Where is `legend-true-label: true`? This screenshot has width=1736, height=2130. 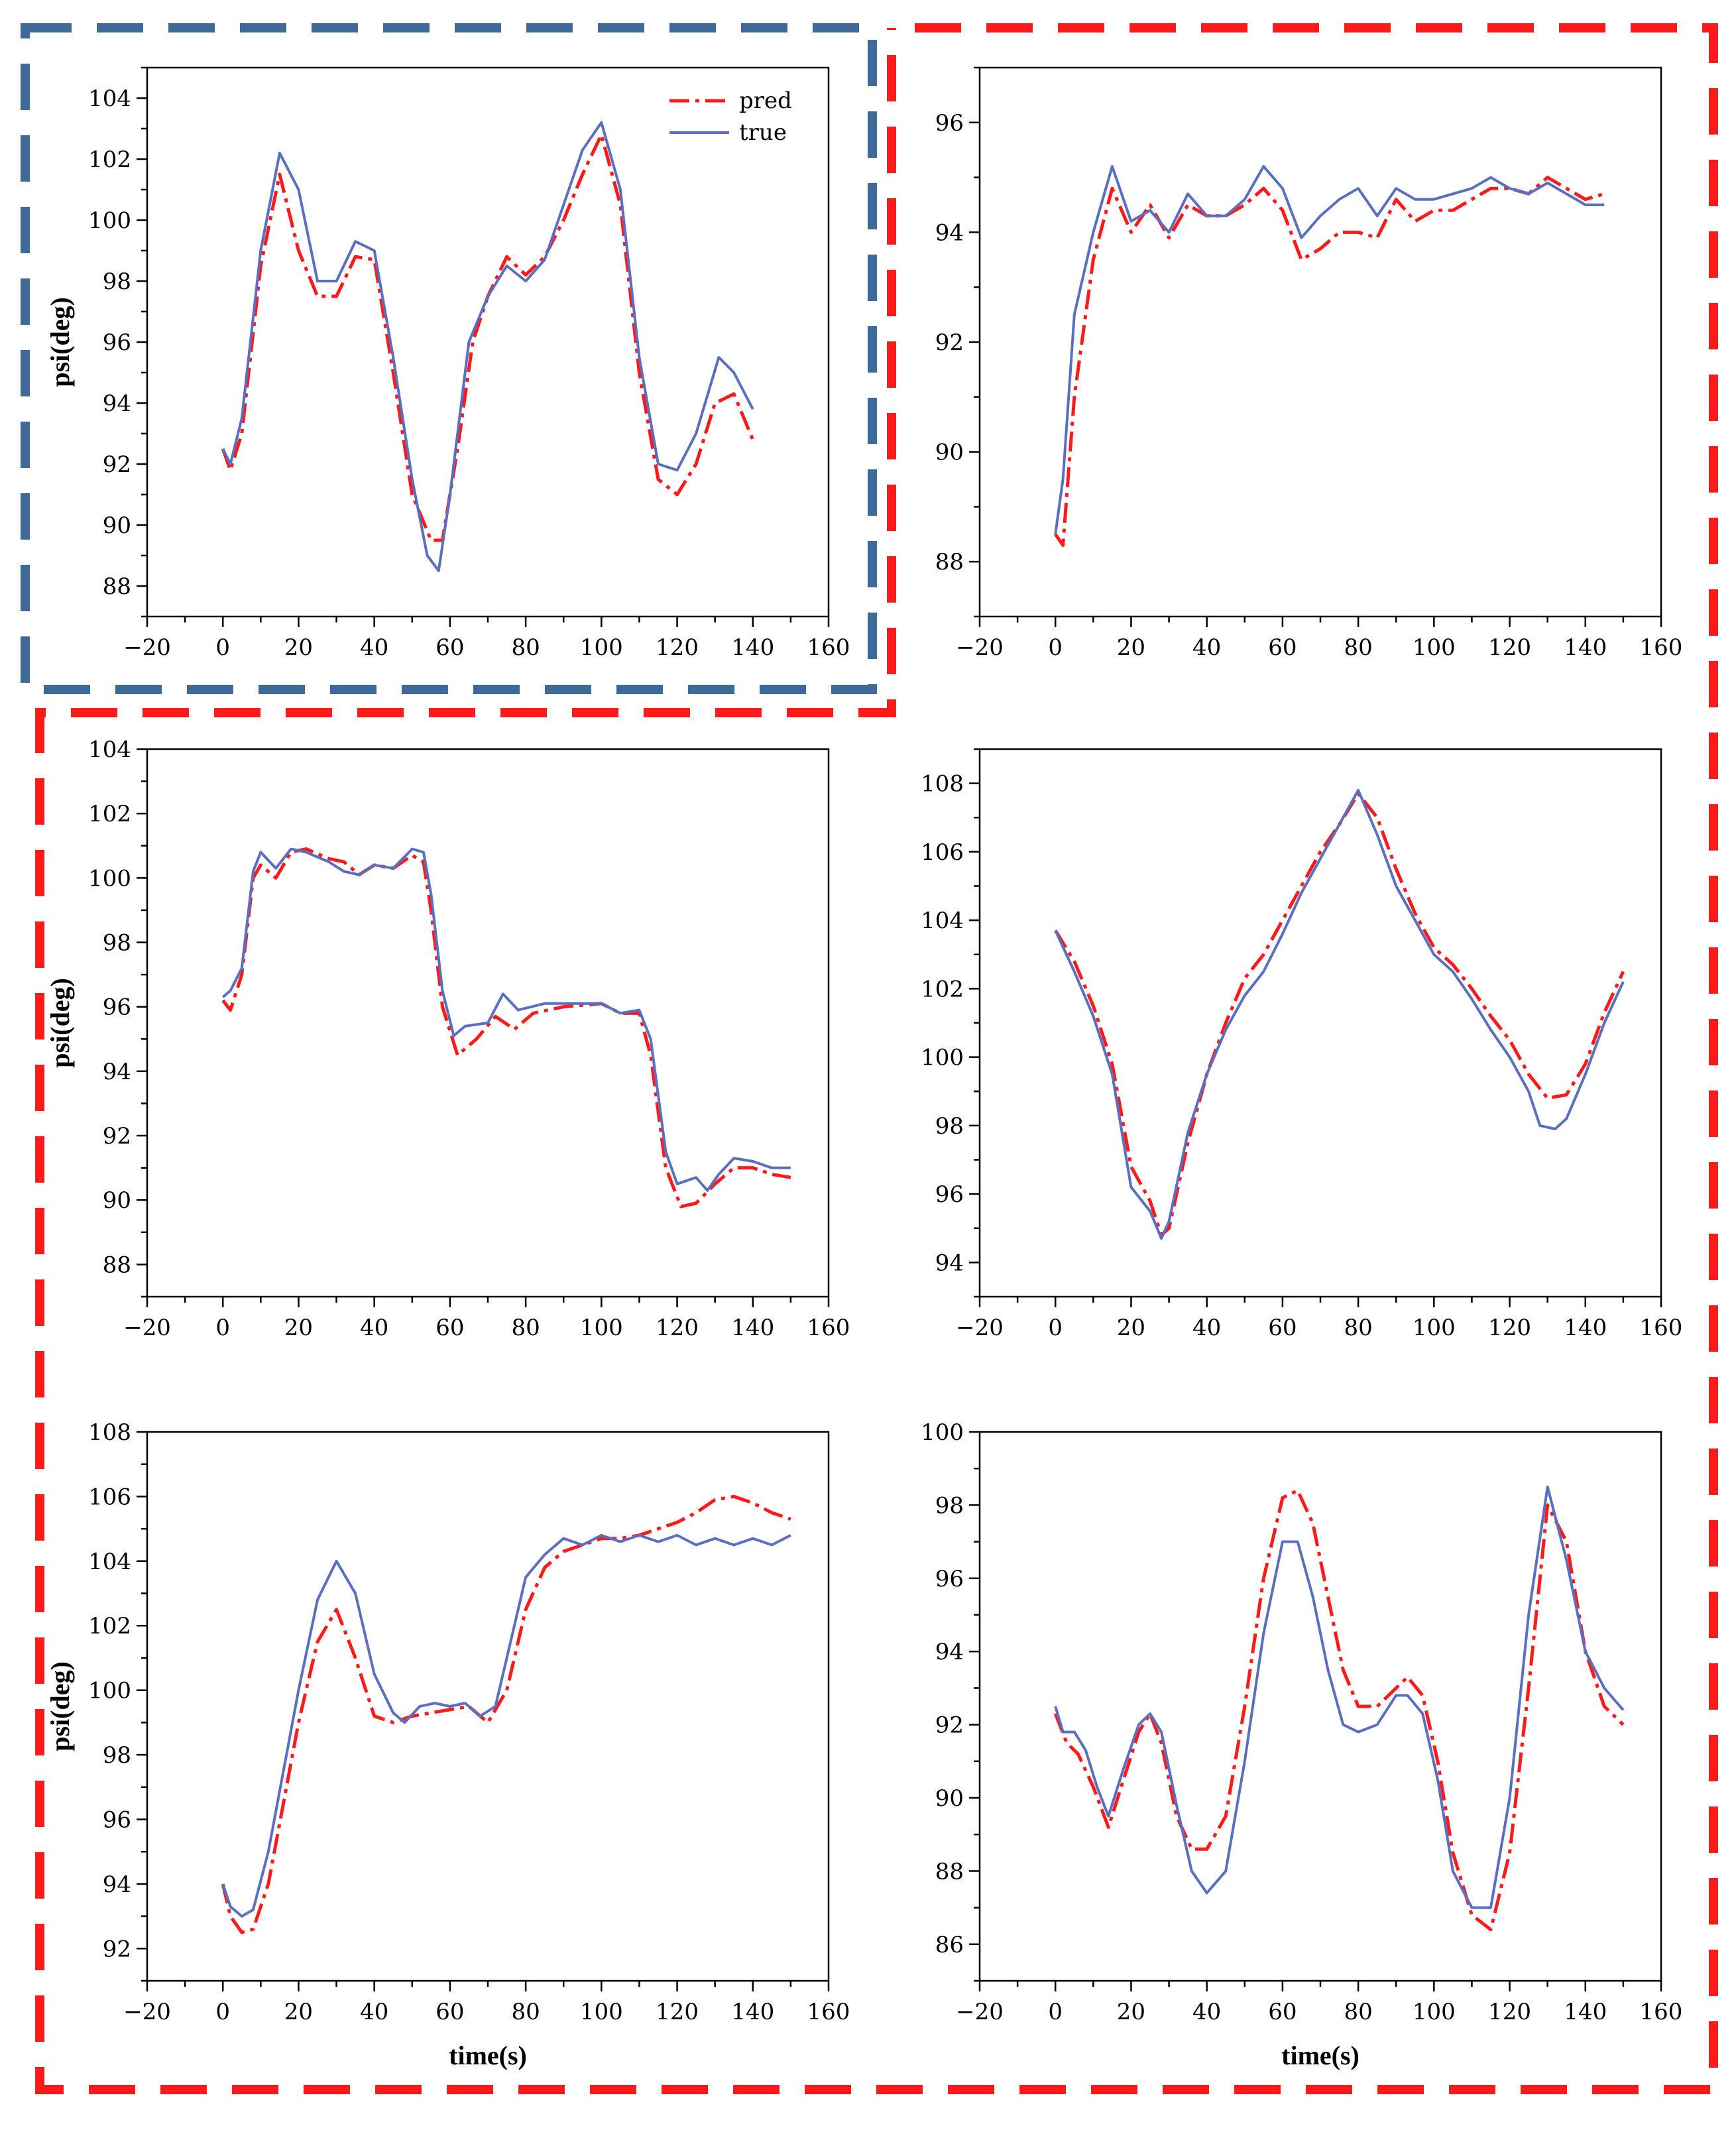
legend-true-label: true is located at coordinates (763, 132).